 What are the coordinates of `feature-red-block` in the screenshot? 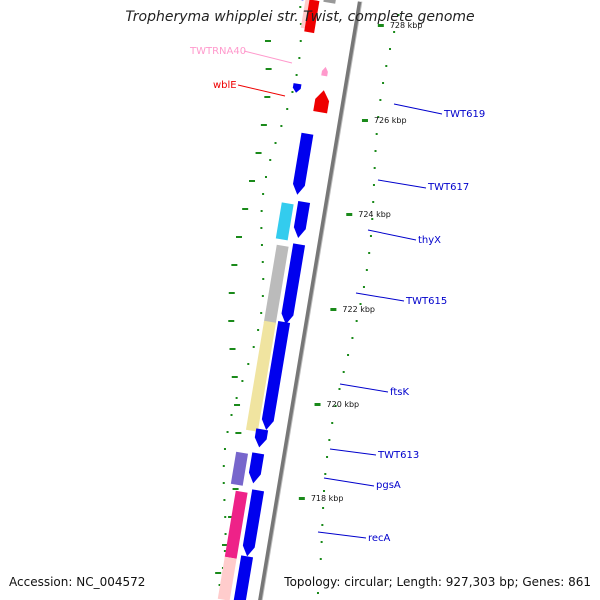 It's located at (312, 17).